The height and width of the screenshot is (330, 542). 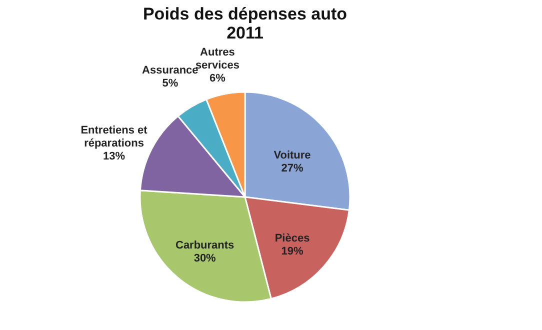 What do you see at coordinates (205, 246) in the screenshot?
I see `slice-label: Carburants` at bounding box center [205, 246].